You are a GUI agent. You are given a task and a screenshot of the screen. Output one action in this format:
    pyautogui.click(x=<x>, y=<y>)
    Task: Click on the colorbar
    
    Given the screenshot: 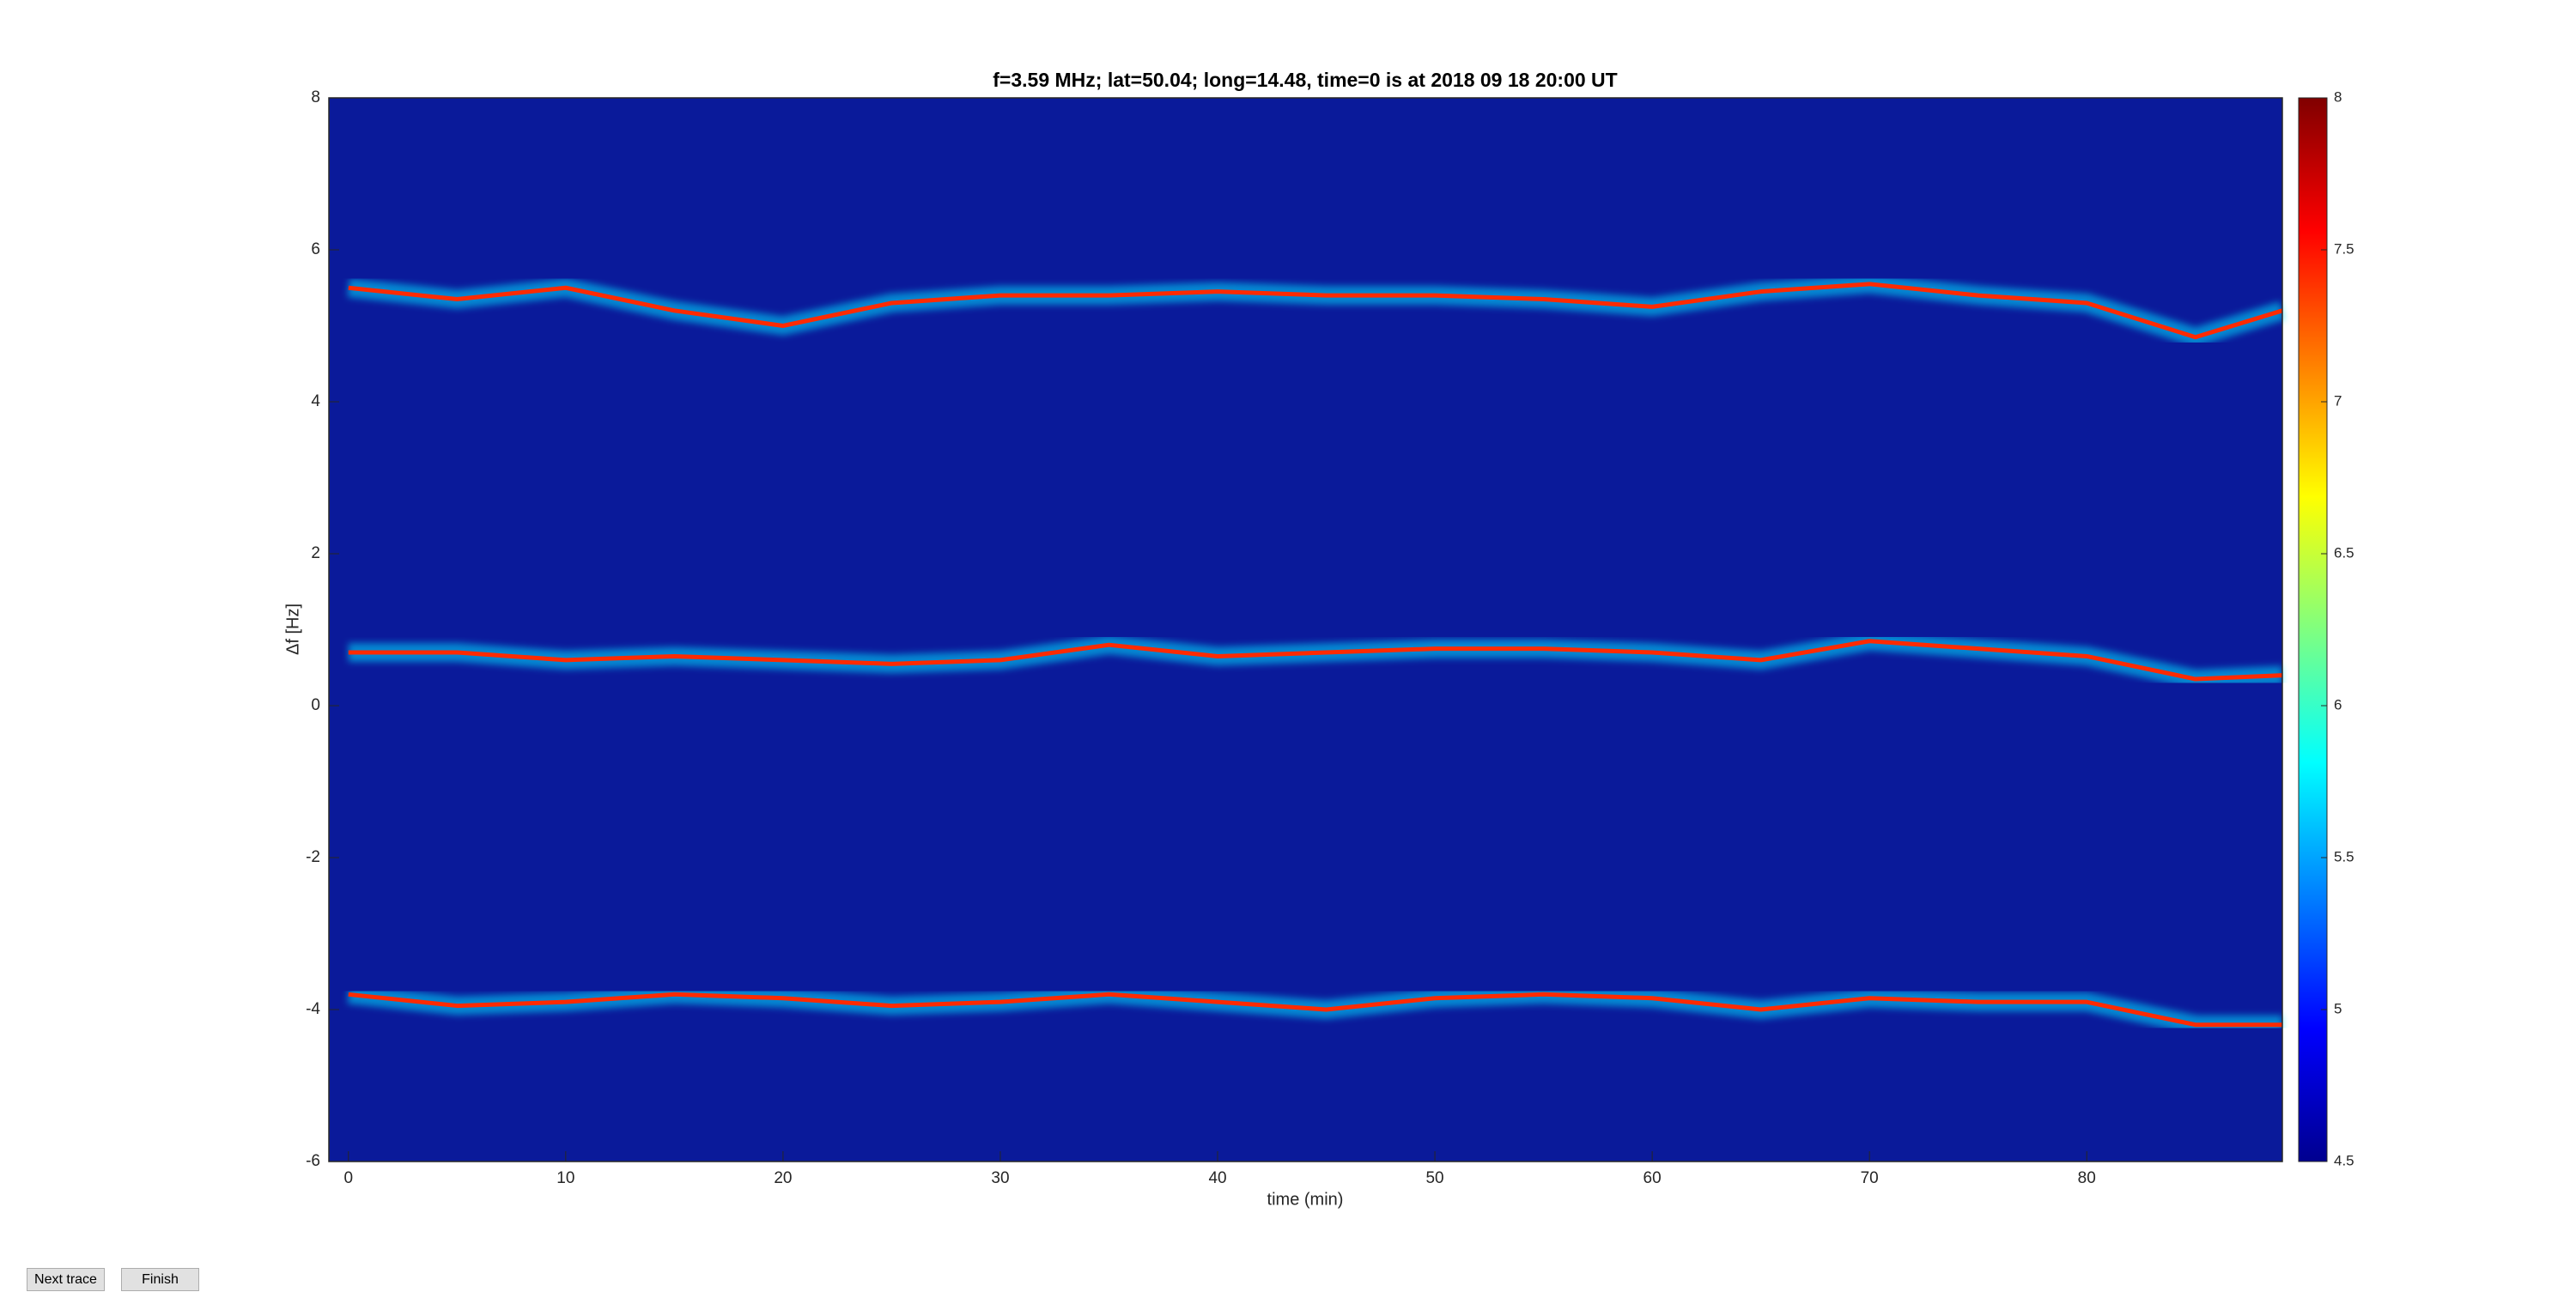 What is the action you would take?
    pyautogui.click(x=2313, y=629)
    